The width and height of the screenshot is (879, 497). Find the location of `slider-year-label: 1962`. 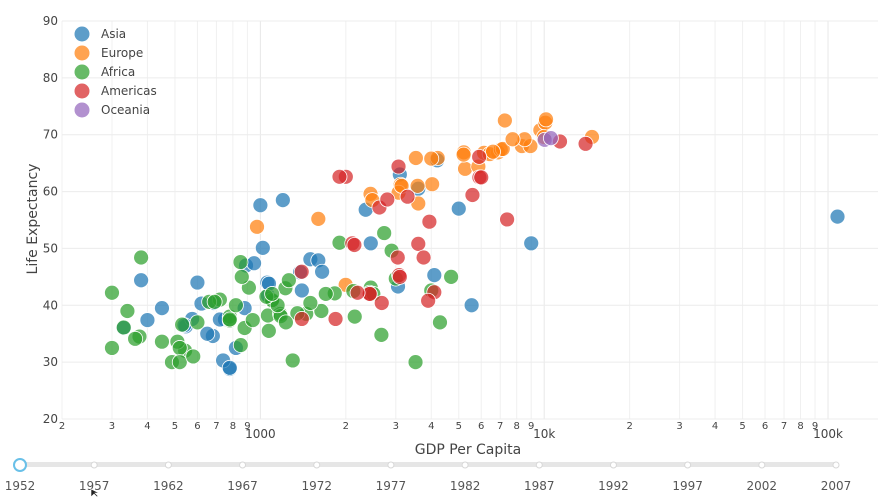

slider-year-label: 1962 is located at coordinates (168, 486).